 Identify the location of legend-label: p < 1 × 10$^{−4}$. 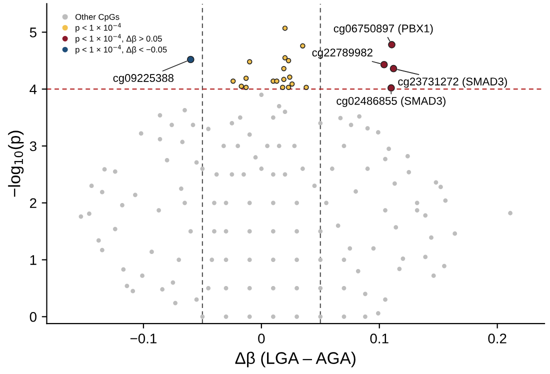
(98, 27).